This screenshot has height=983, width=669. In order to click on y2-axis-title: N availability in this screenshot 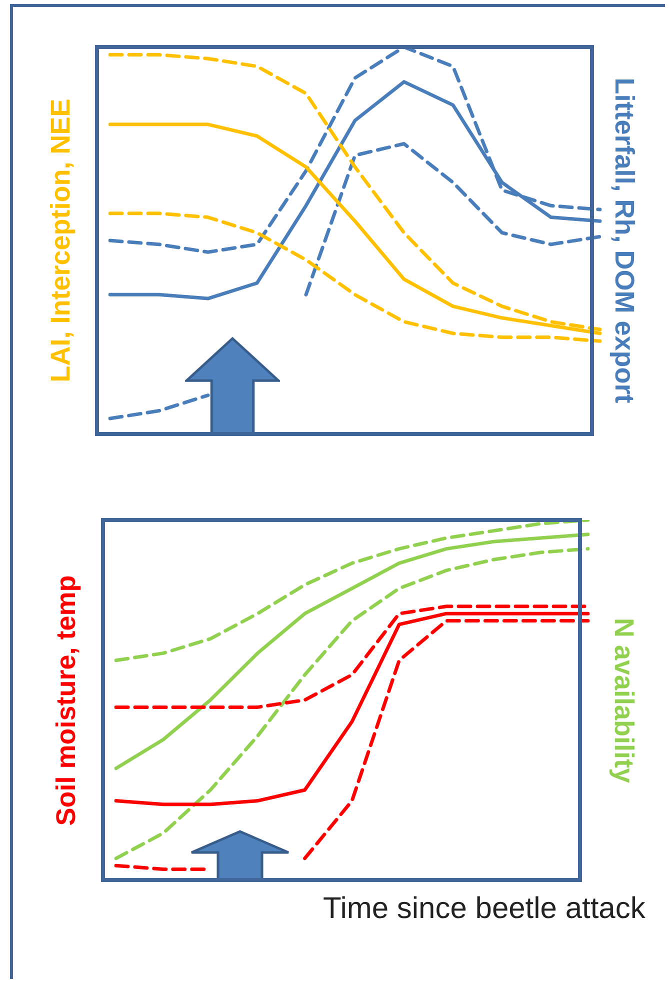, I will do `click(624, 700)`.